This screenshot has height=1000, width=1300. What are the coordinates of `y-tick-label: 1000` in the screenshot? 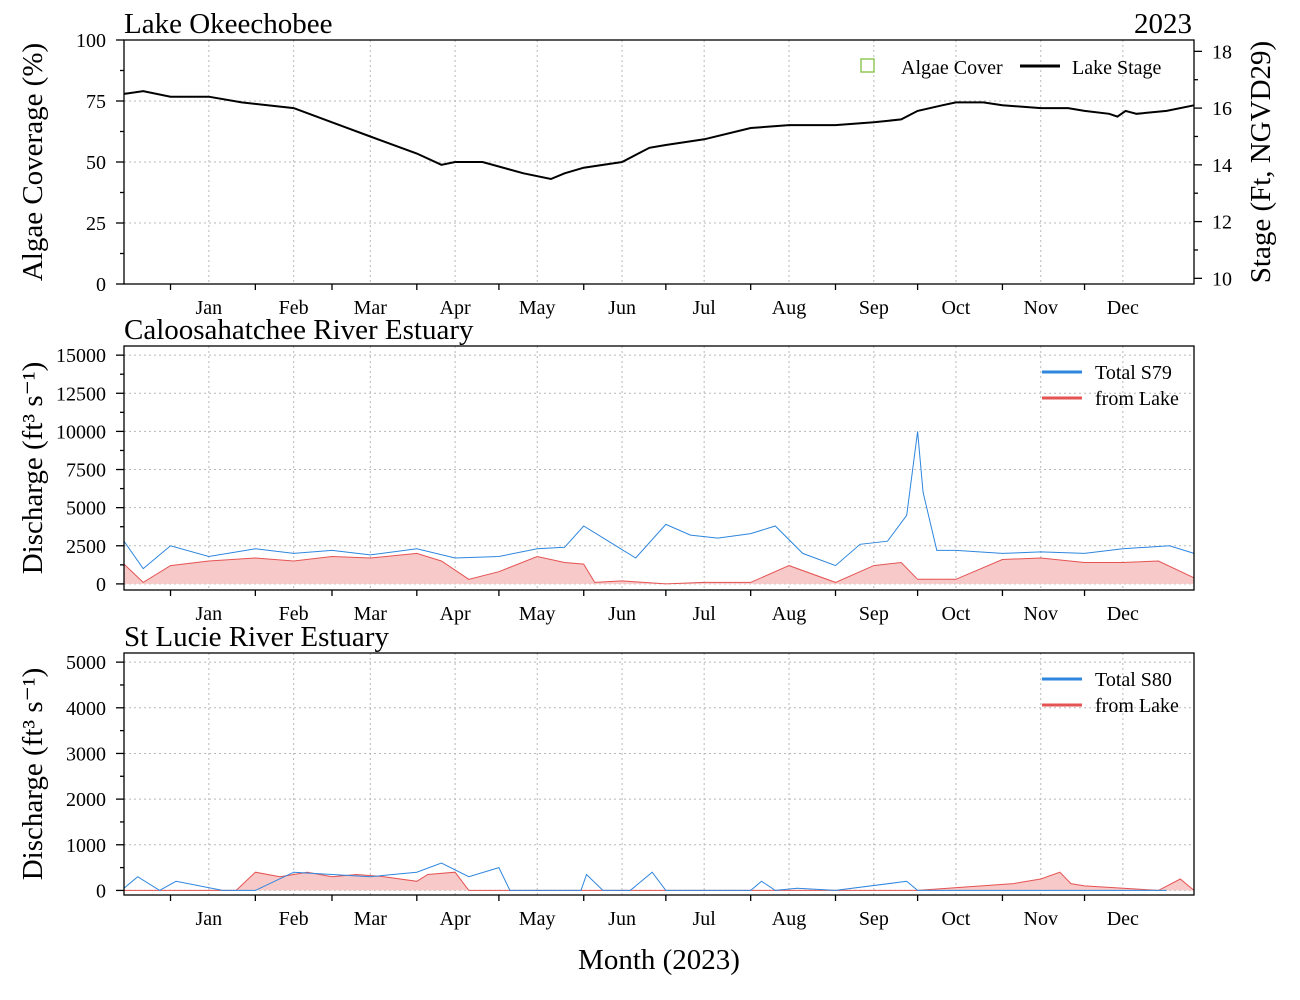 It's located at (86, 846).